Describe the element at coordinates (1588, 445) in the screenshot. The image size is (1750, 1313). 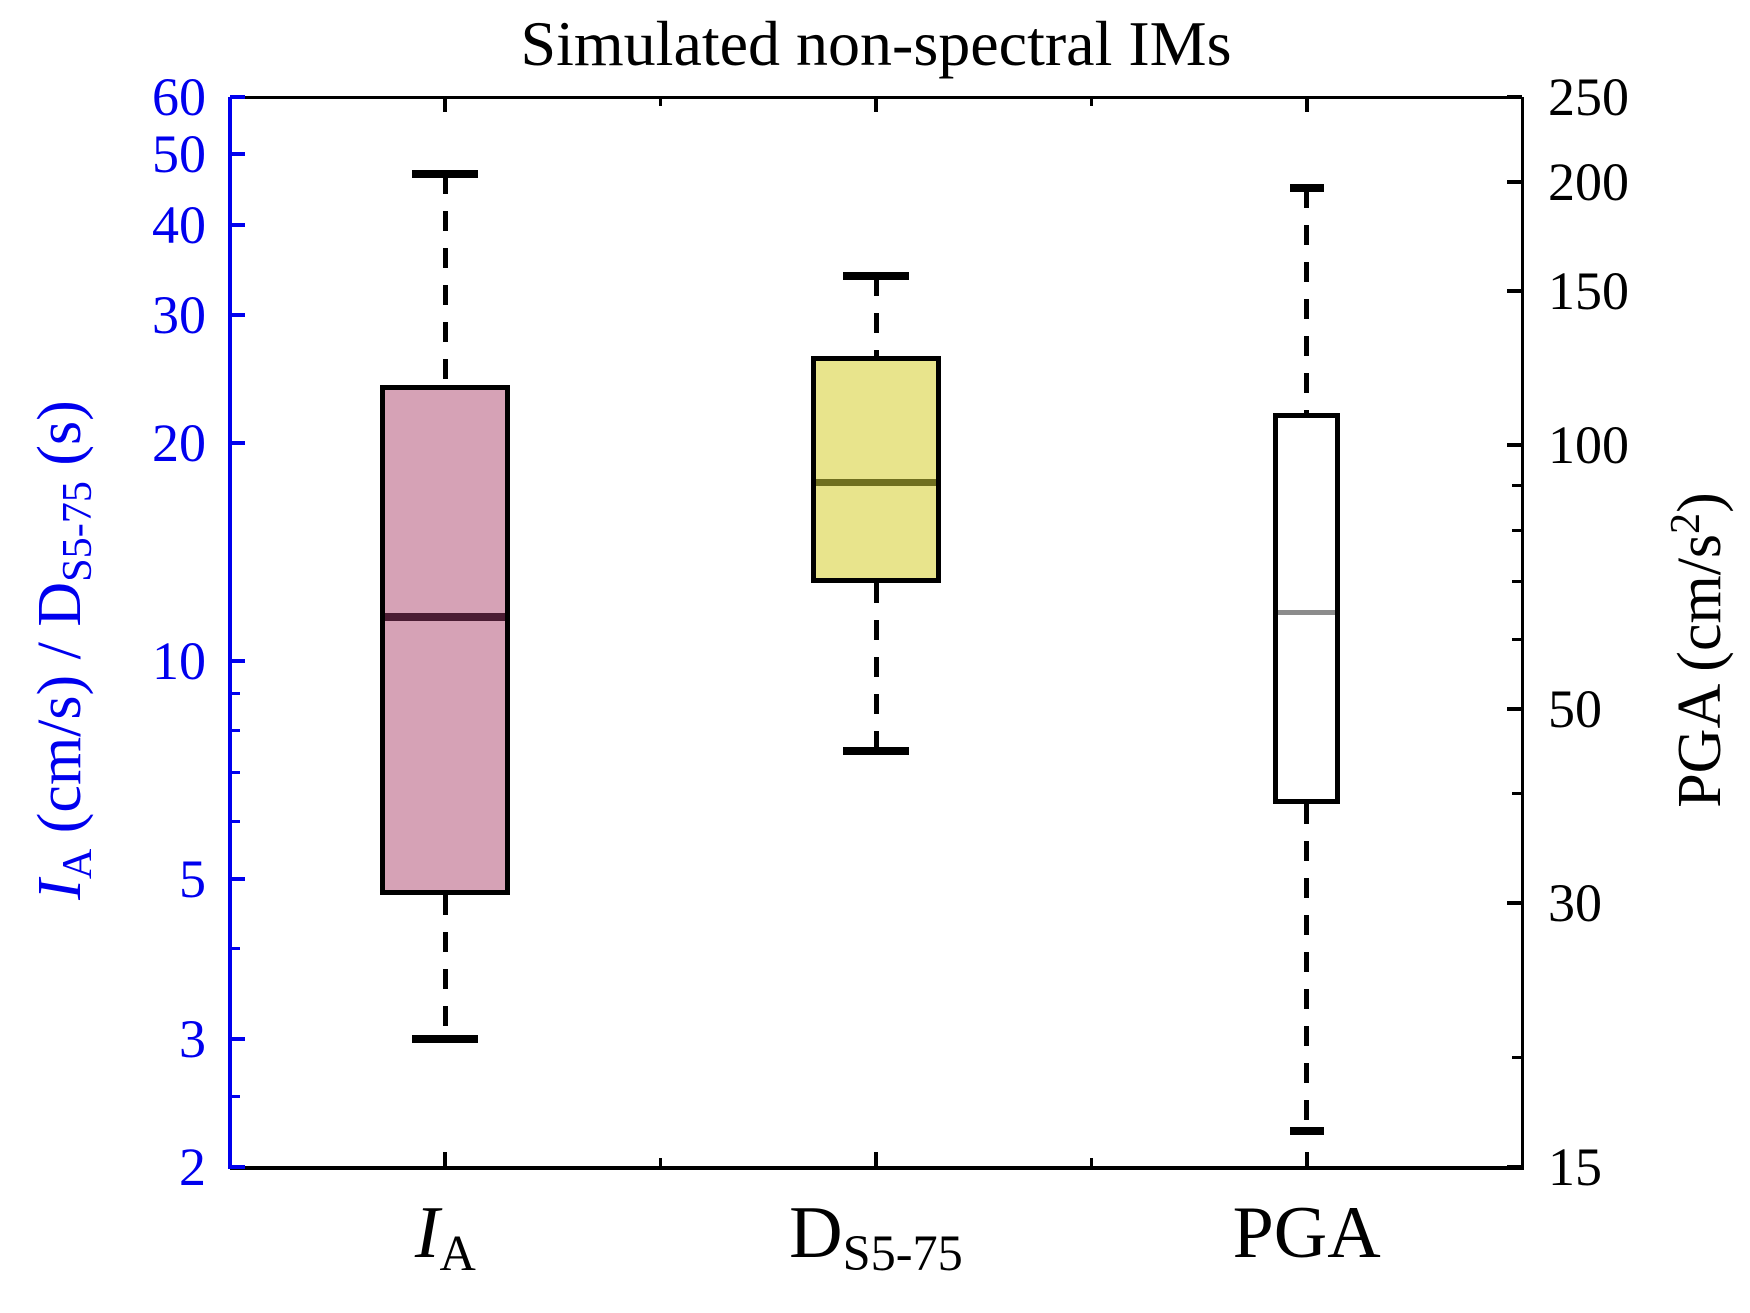
I see `right-tick-label: 100` at that location.